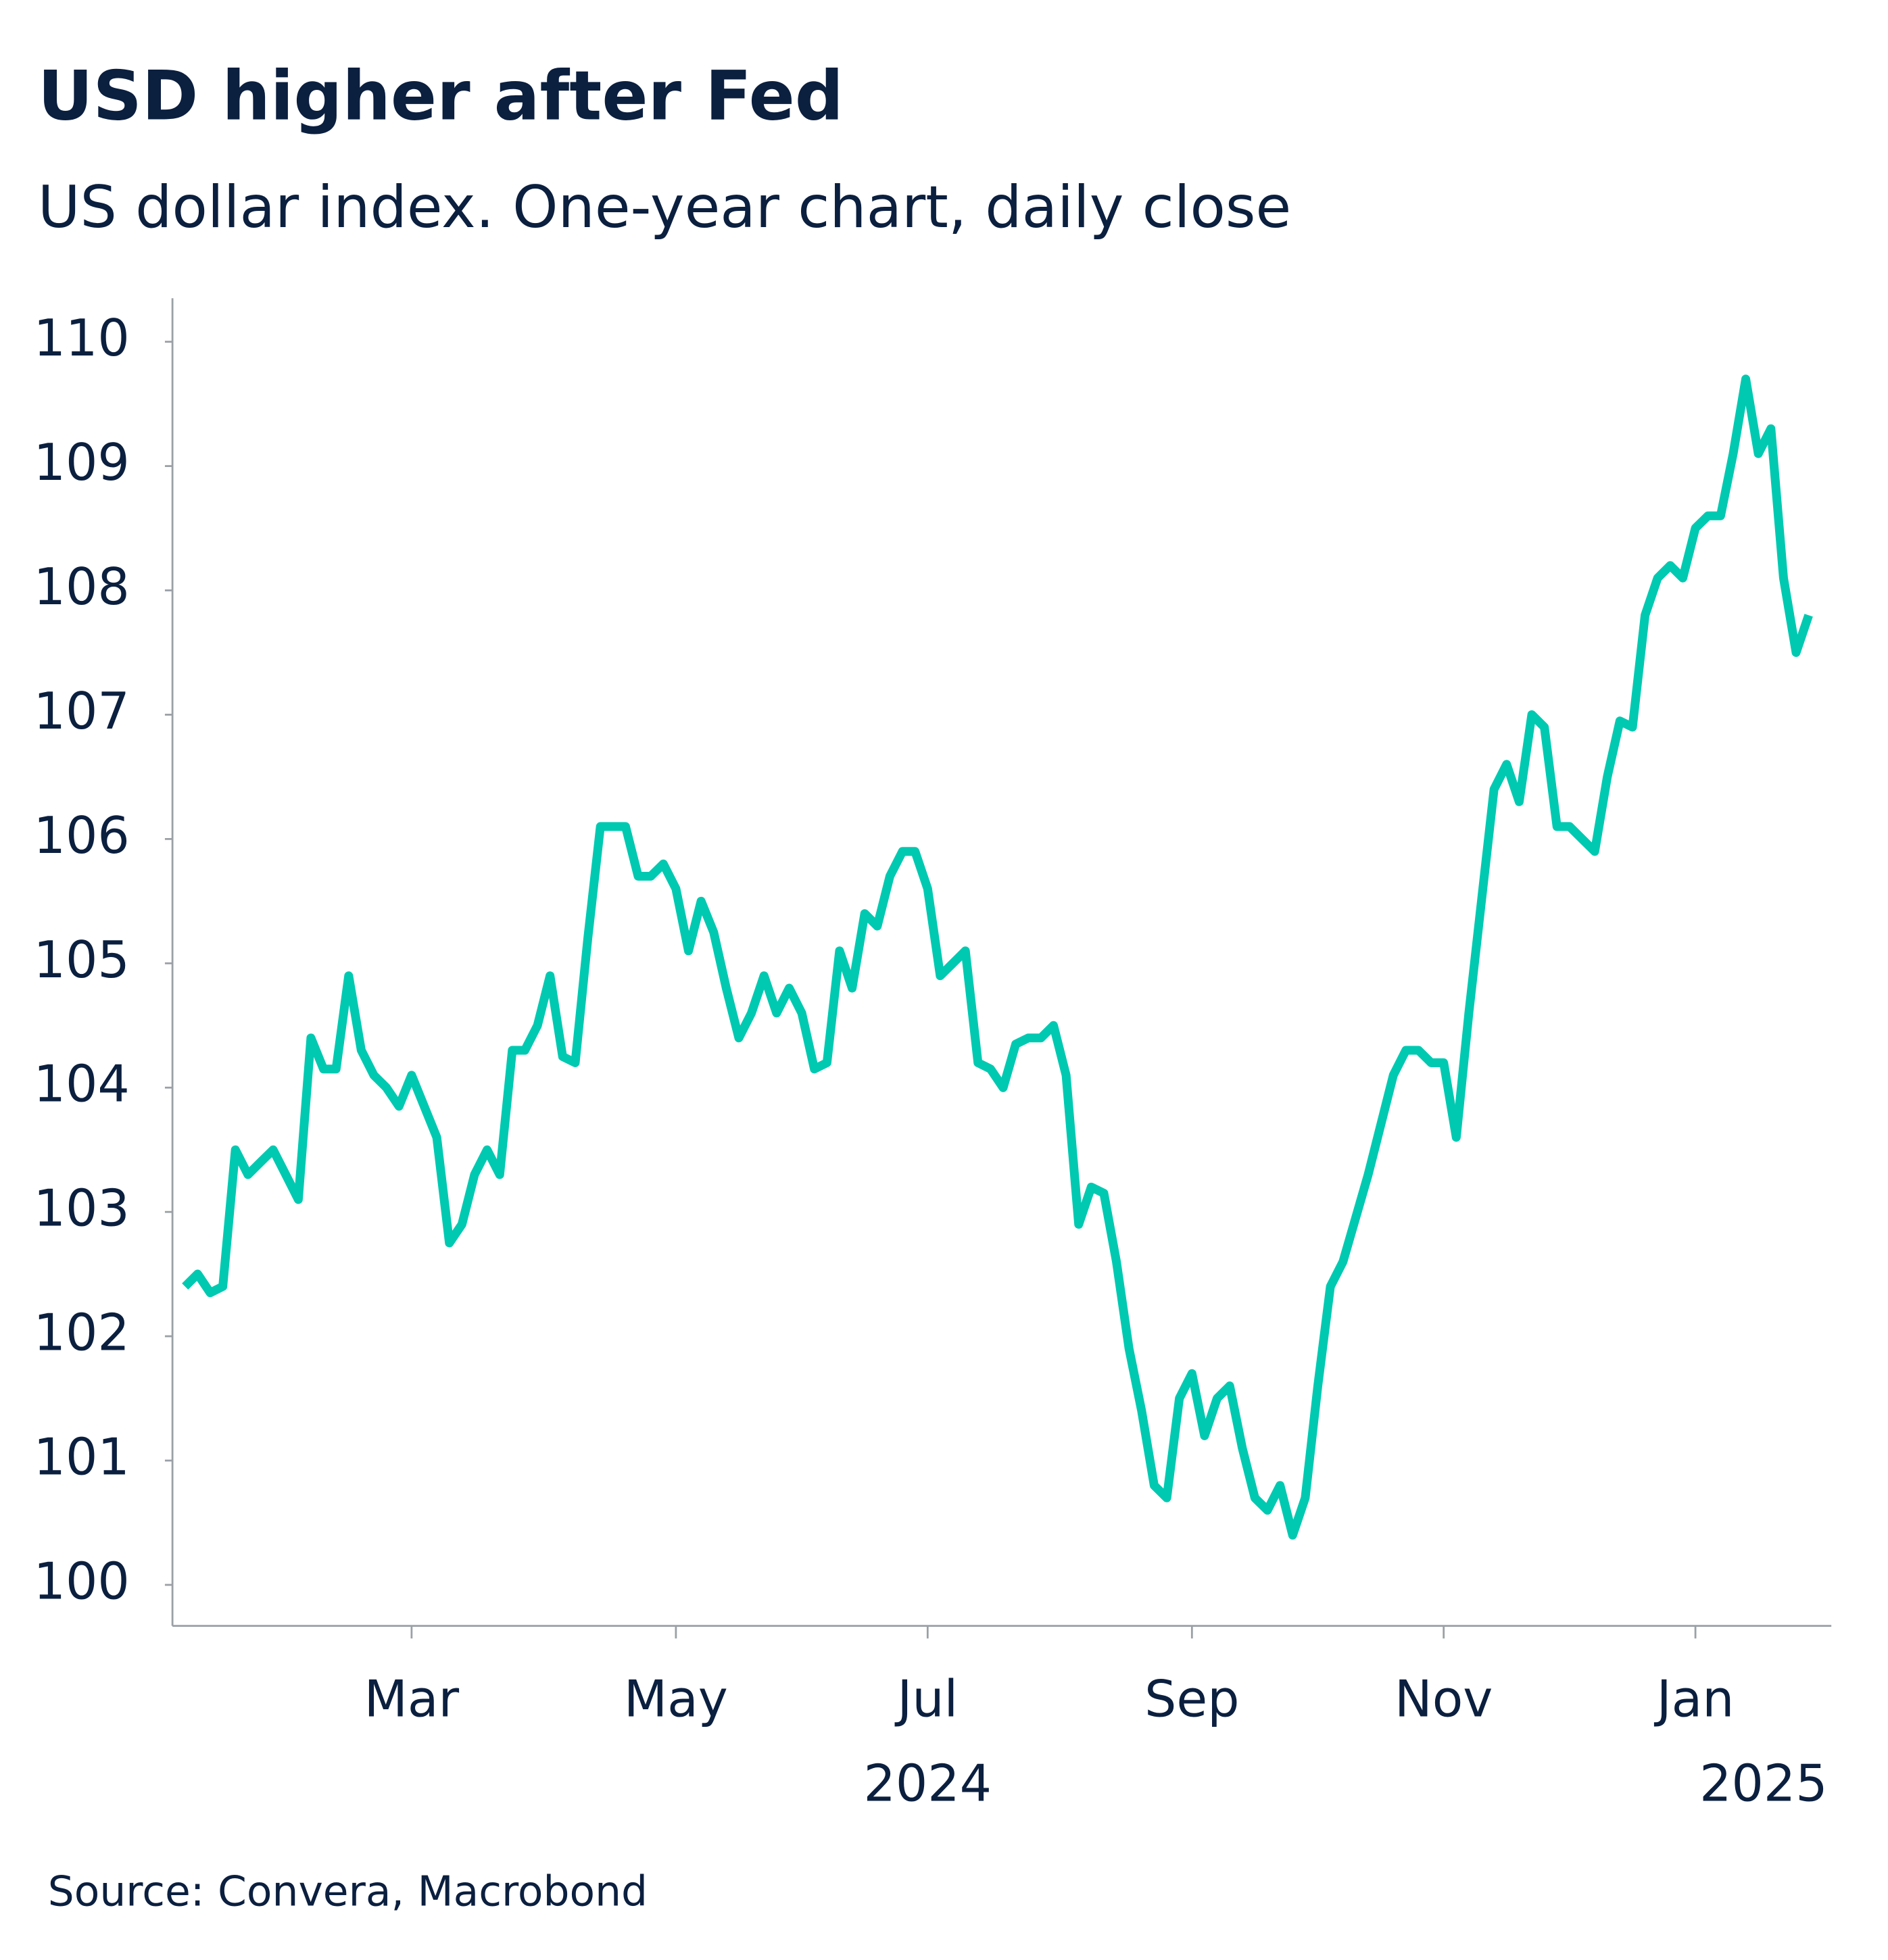  What do you see at coordinates (676, 1699) in the screenshot?
I see `x-tick-label: May` at bounding box center [676, 1699].